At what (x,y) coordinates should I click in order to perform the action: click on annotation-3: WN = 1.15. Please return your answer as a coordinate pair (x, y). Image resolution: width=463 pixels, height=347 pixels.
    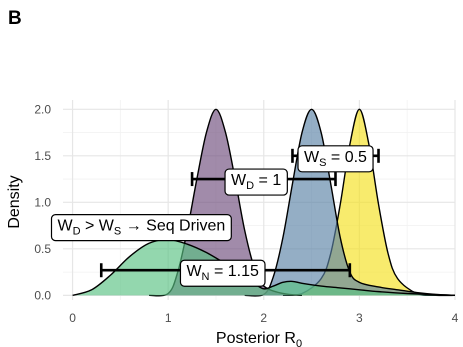
    Looking at the image, I should click on (222, 273).